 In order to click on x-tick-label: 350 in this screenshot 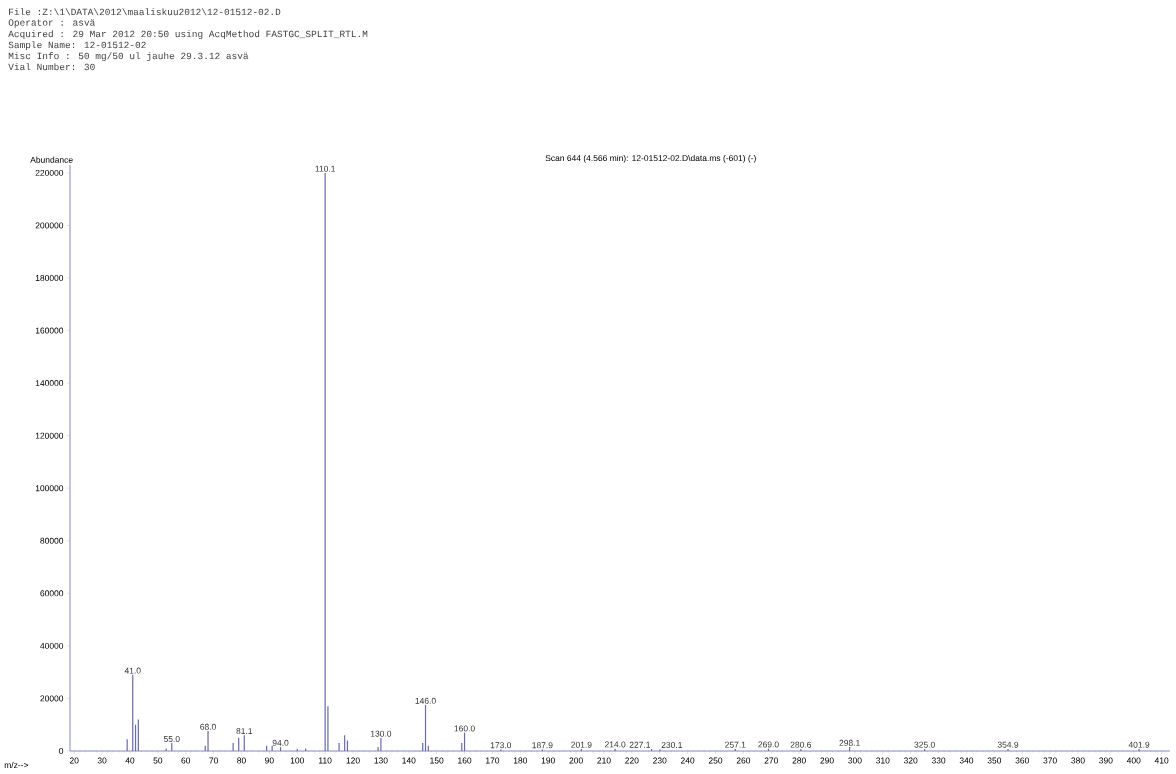, I will do `click(994, 760)`.